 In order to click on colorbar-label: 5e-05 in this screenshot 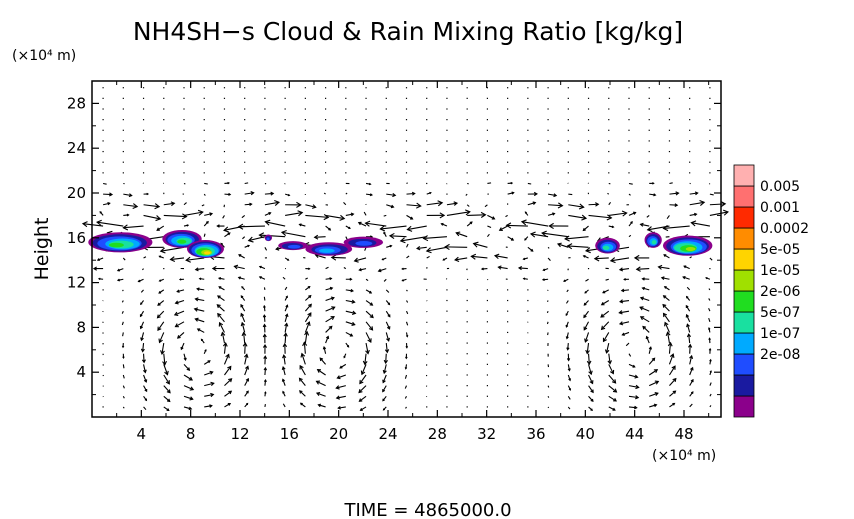, I will do `click(780, 250)`.